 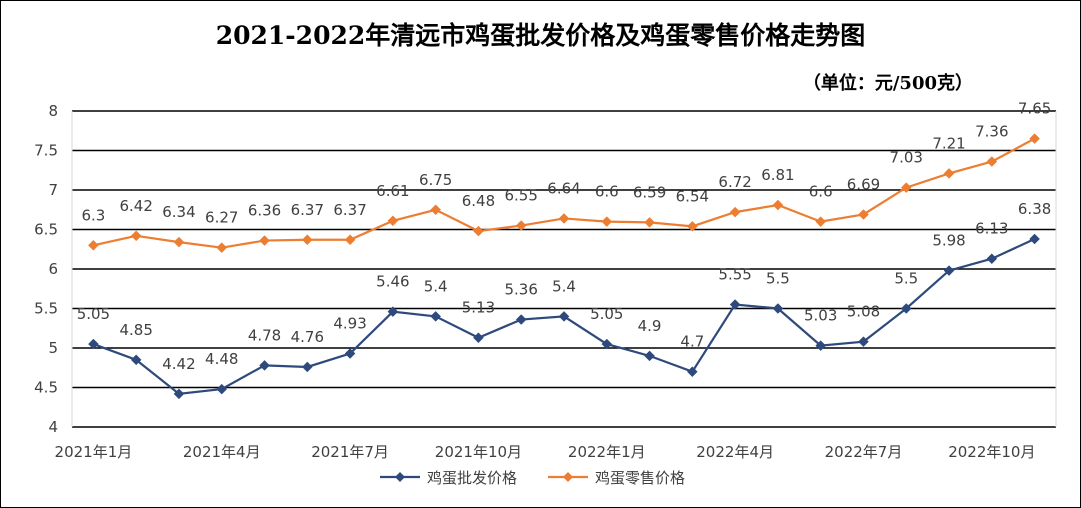 What do you see at coordinates (478, 201) in the screenshot?
I see `data-label: 6.48` at bounding box center [478, 201].